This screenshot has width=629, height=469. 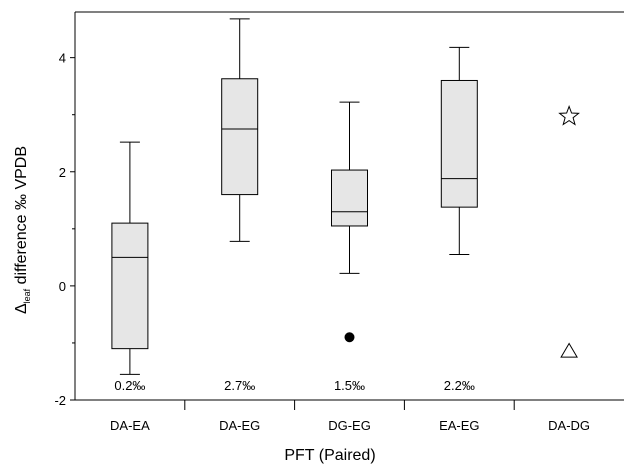 What do you see at coordinates (130, 425) in the screenshot?
I see `x-tick-label: DA-EA` at bounding box center [130, 425].